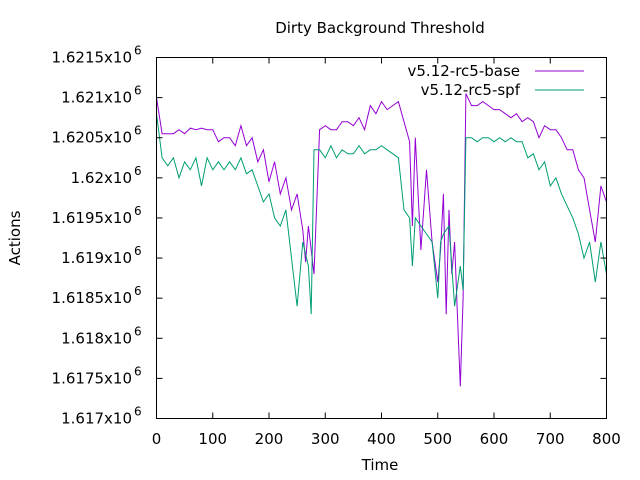  Describe the element at coordinates (15, 237) in the screenshot. I see `y-axis-label: Actions` at that location.